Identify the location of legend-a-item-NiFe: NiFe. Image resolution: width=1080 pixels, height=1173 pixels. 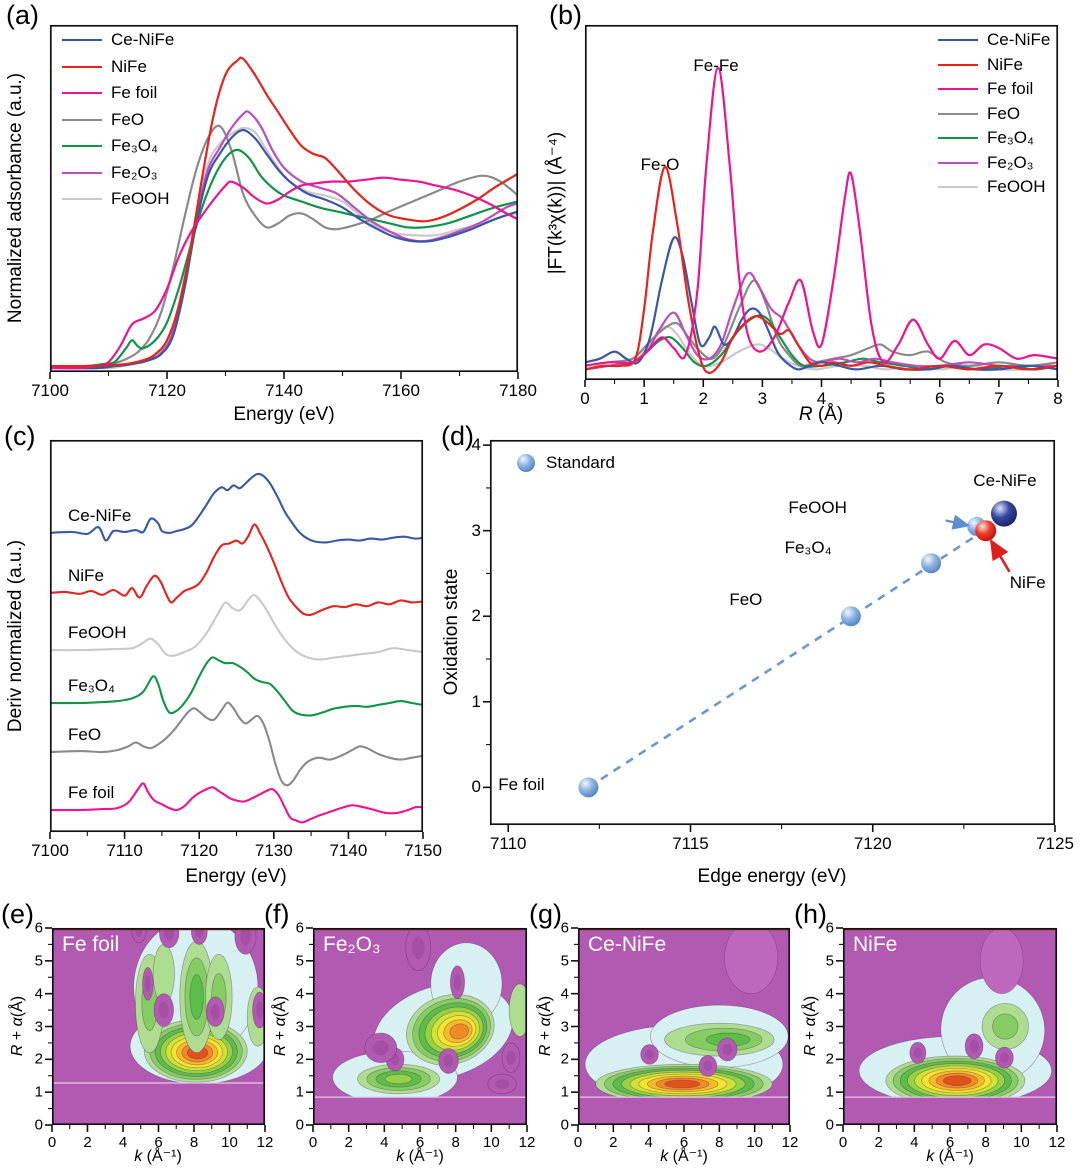
(104, 66).